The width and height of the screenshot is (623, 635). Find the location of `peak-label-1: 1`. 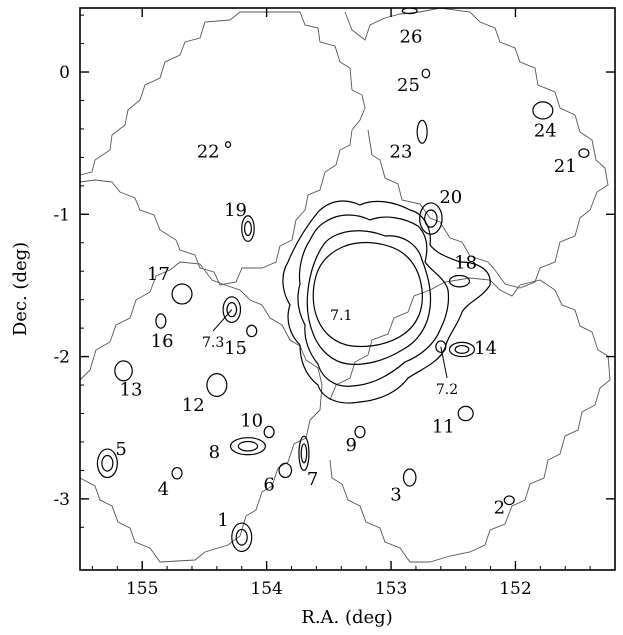

peak-label-1: 1 is located at coordinates (222, 520).